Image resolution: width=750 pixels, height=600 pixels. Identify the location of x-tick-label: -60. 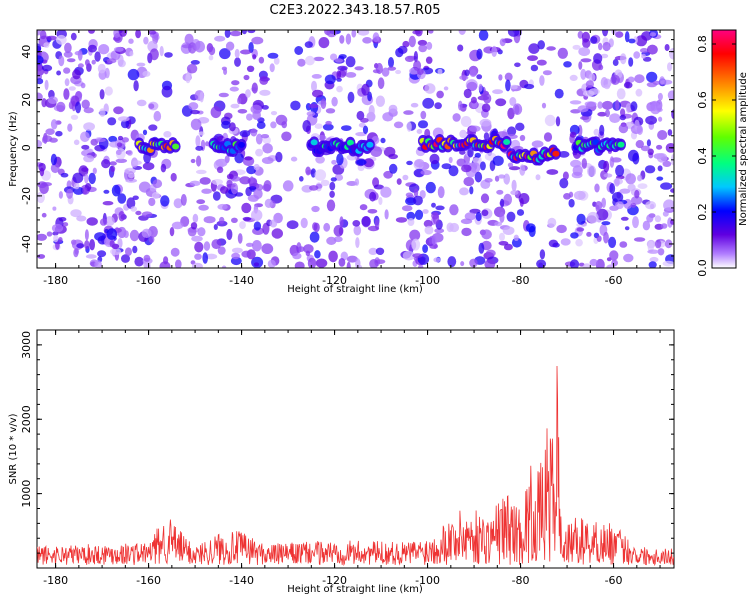
(614, 580).